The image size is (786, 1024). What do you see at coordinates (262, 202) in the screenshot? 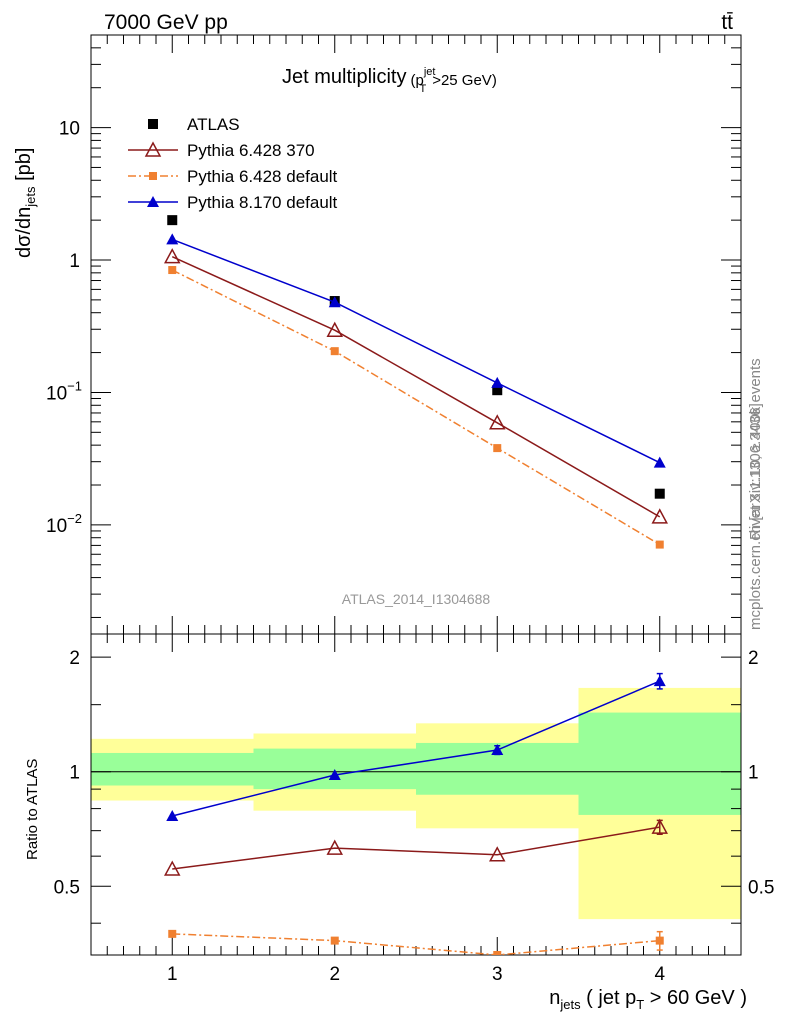
I see `legend-label-4: Pythia 8.170 default` at bounding box center [262, 202].